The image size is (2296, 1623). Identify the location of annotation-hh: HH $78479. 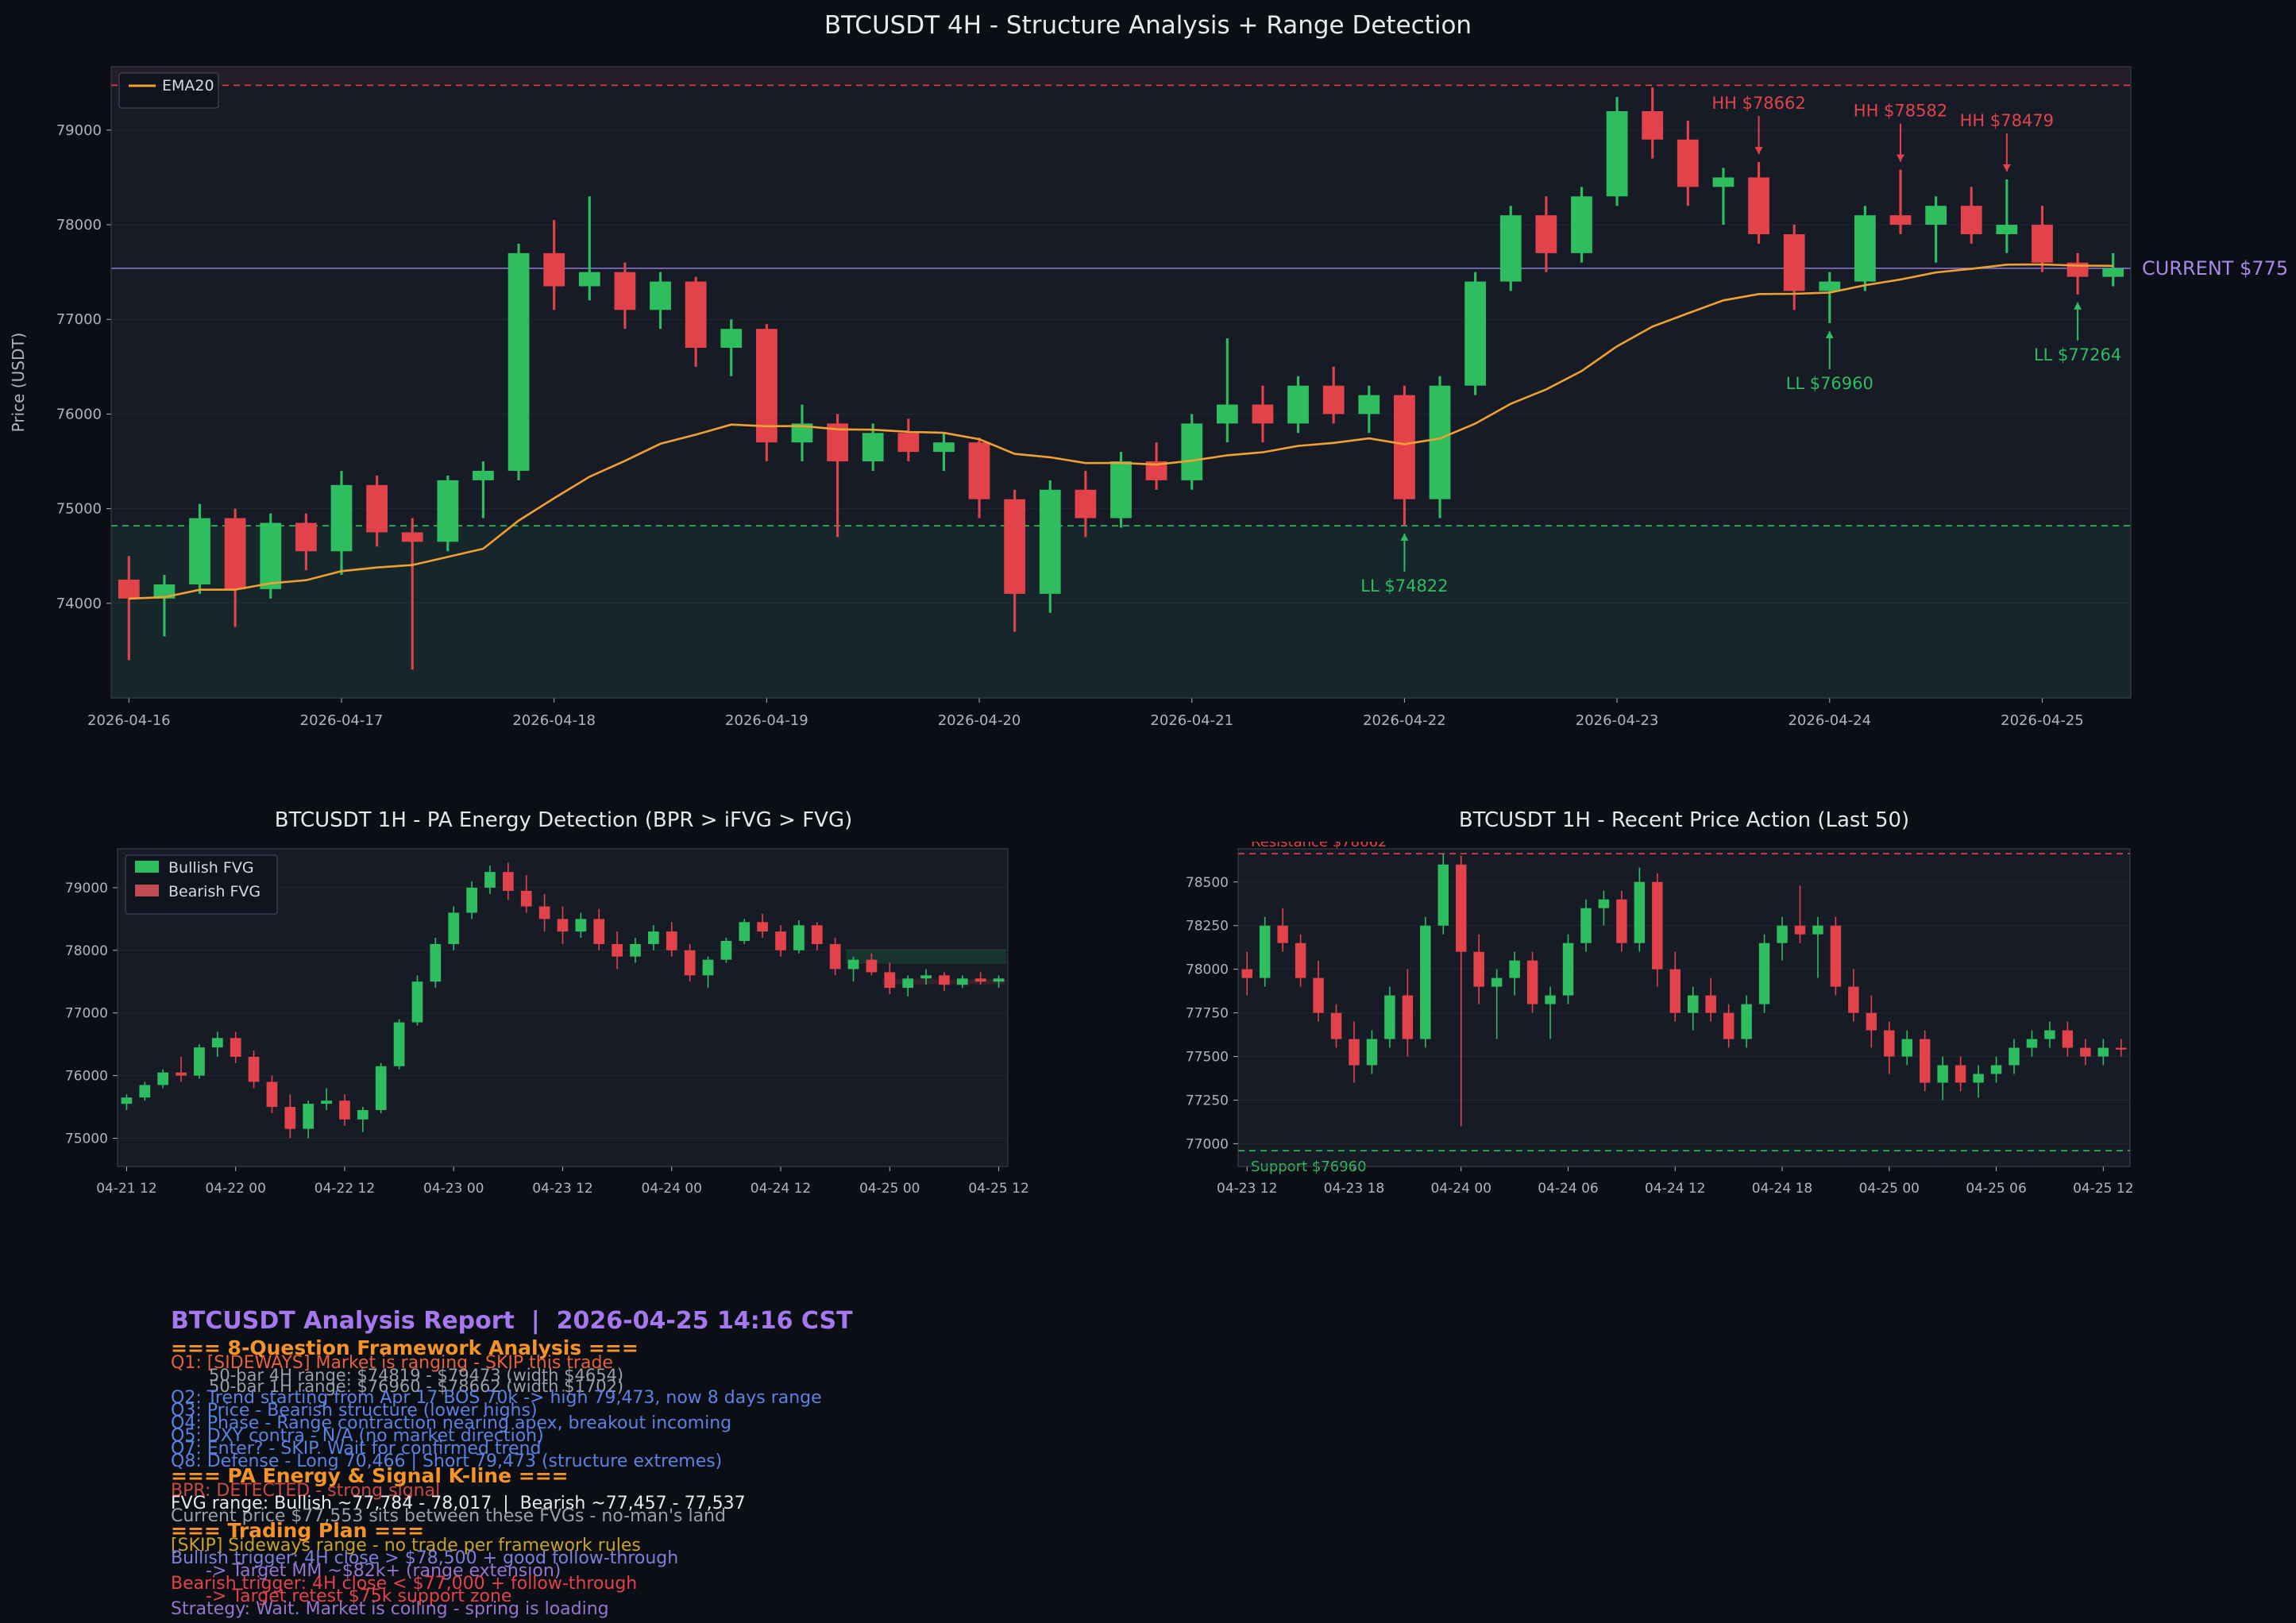
(2007, 141).